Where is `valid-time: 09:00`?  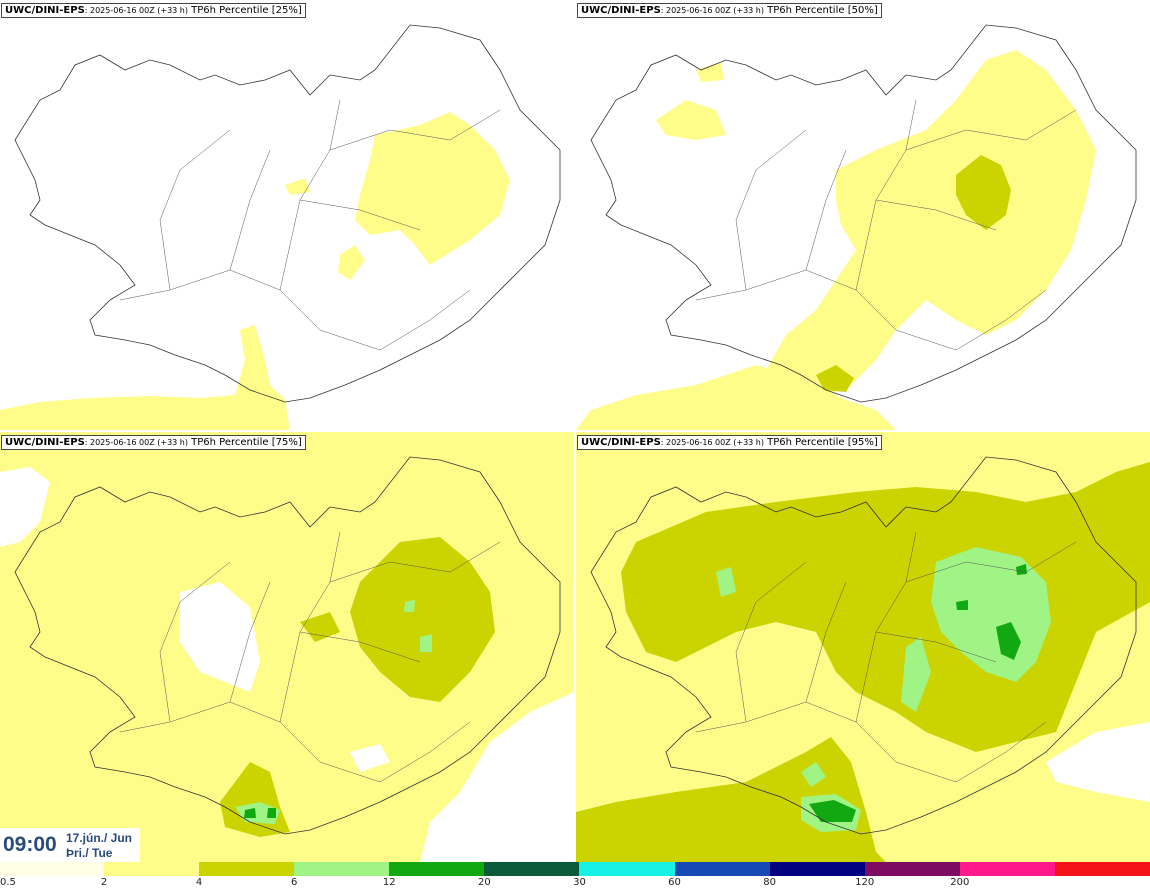
valid-time: 09:00 is located at coordinates (30, 844).